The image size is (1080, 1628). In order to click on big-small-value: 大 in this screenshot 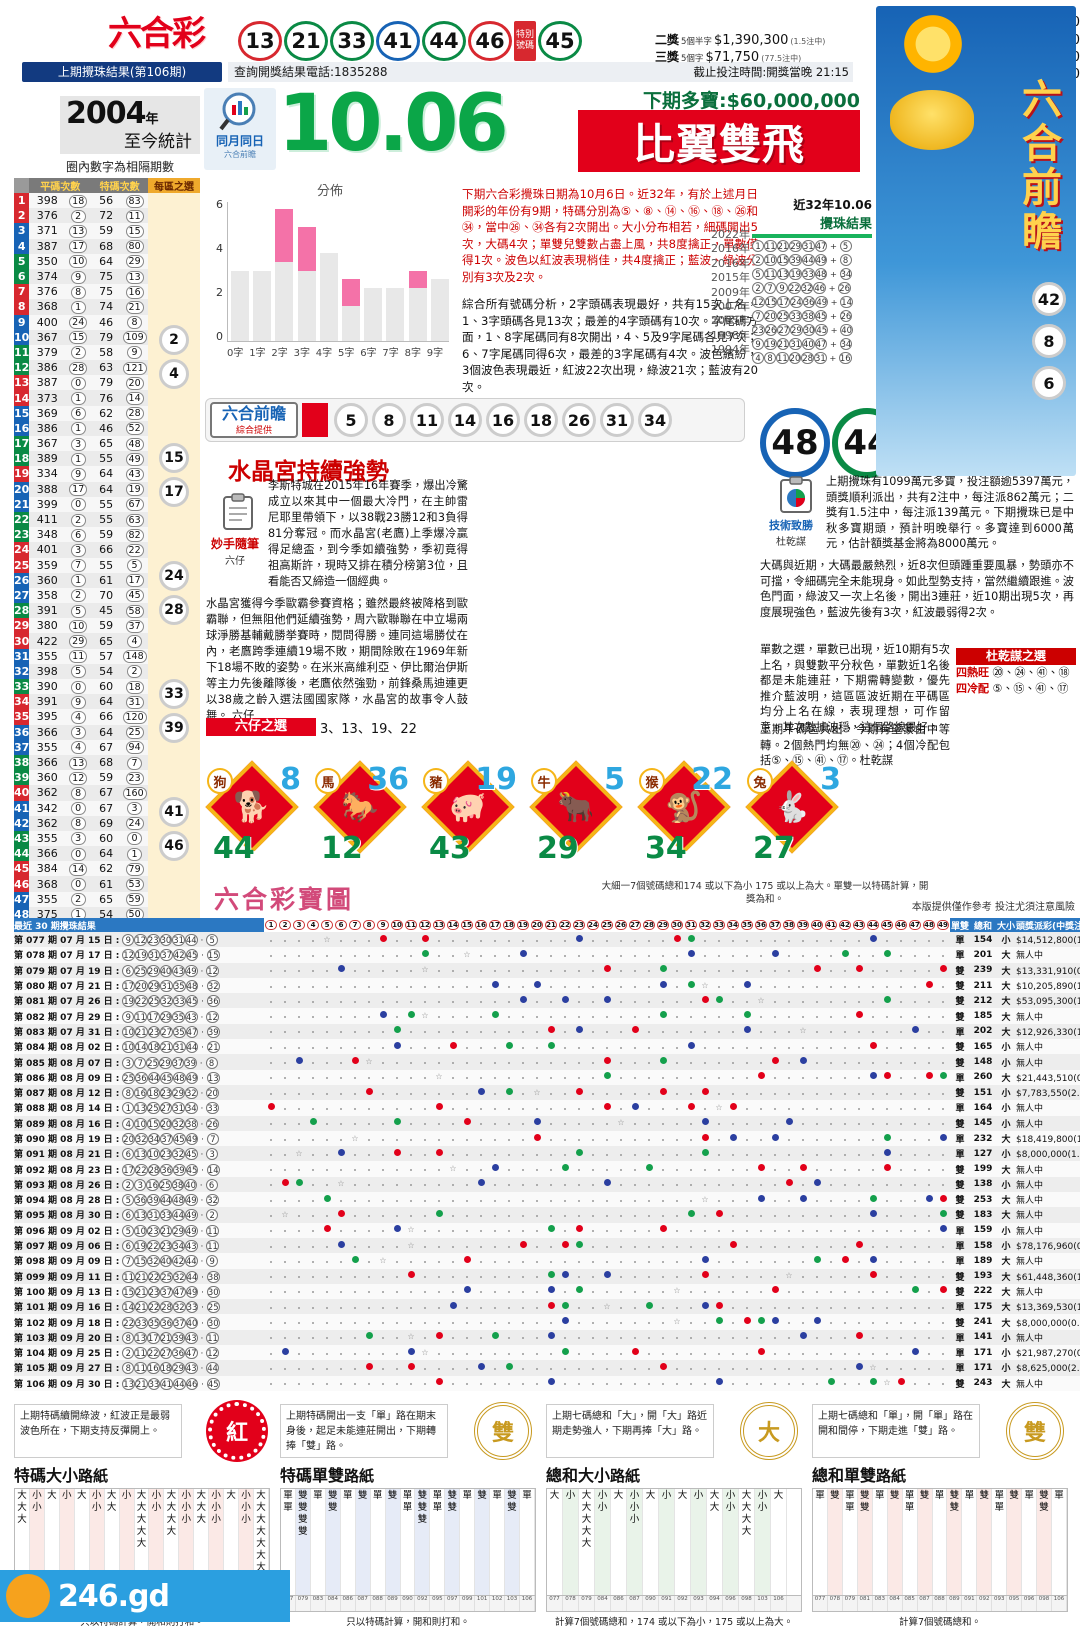, I will do `click(1006, 1138)`.